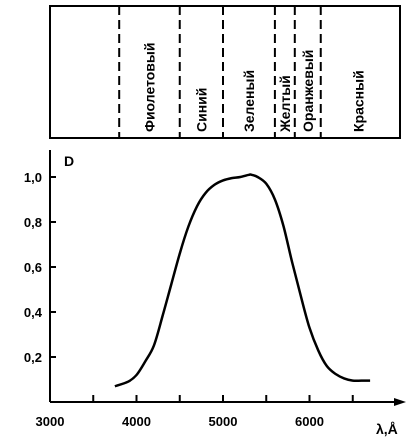 This screenshot has height=443, width=415. What do you see at coordinates (50, 421) in the screenshot?
I see `x-tick-label: 3000` at bounding box center [50, 421].